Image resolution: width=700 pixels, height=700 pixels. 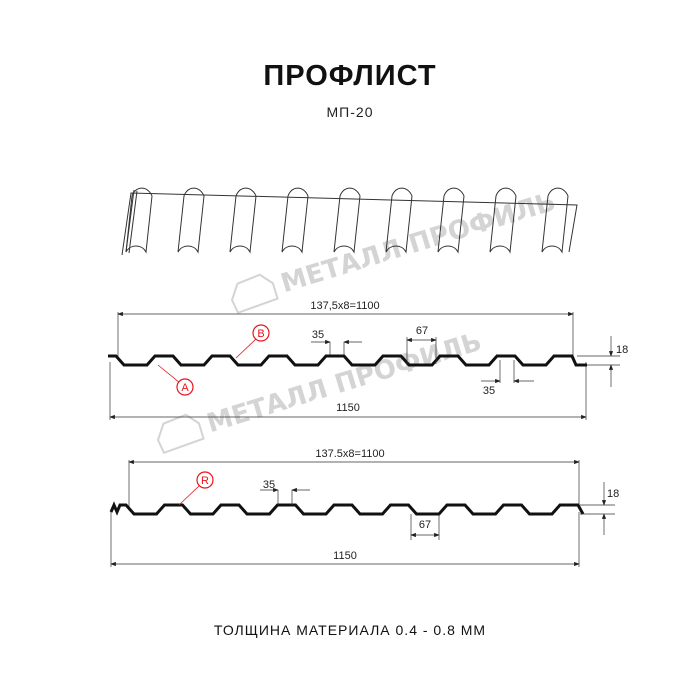 I want to click on sheet-3d-view, so click(x=349, y=221).